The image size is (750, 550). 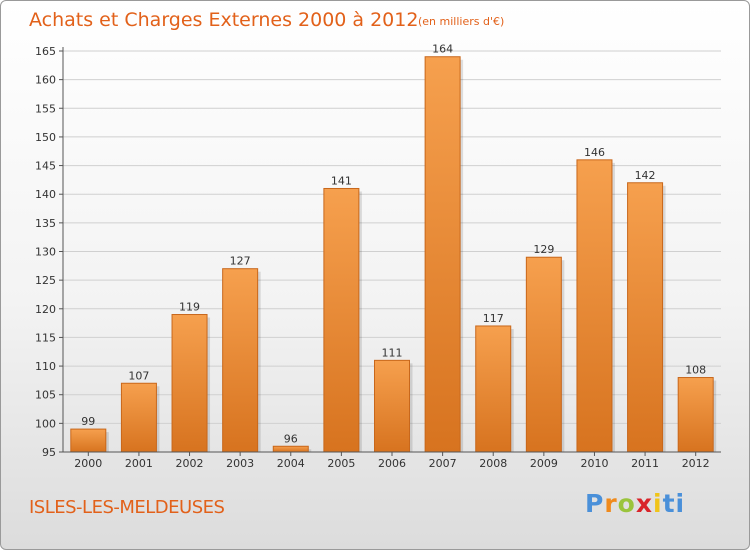 What do you see at coordinates (240, 261) in the screenshot?
I see `data-label: 127` at bounding box center [240, 261].